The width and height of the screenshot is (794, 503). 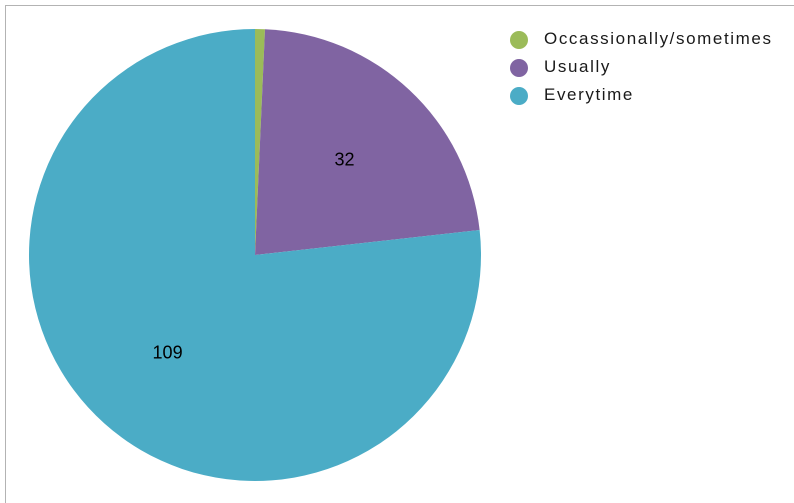 What do you see at coordinates (589, 94) in the screenshot?
I see `legend-label-everytime: Everytime` at bounding box center [589, 94].